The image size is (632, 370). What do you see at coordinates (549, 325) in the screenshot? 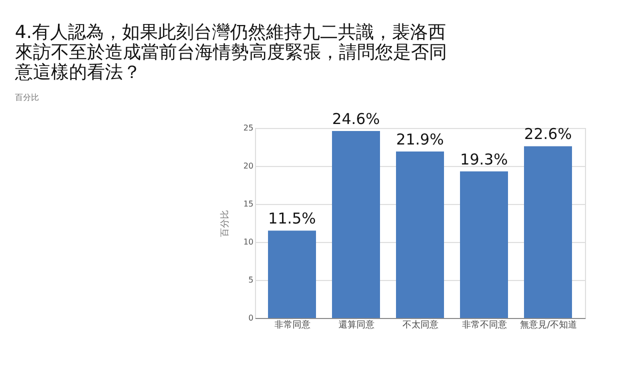
I see `x-tick-label: 無意見/不知道` at bounding box center [549, 325].